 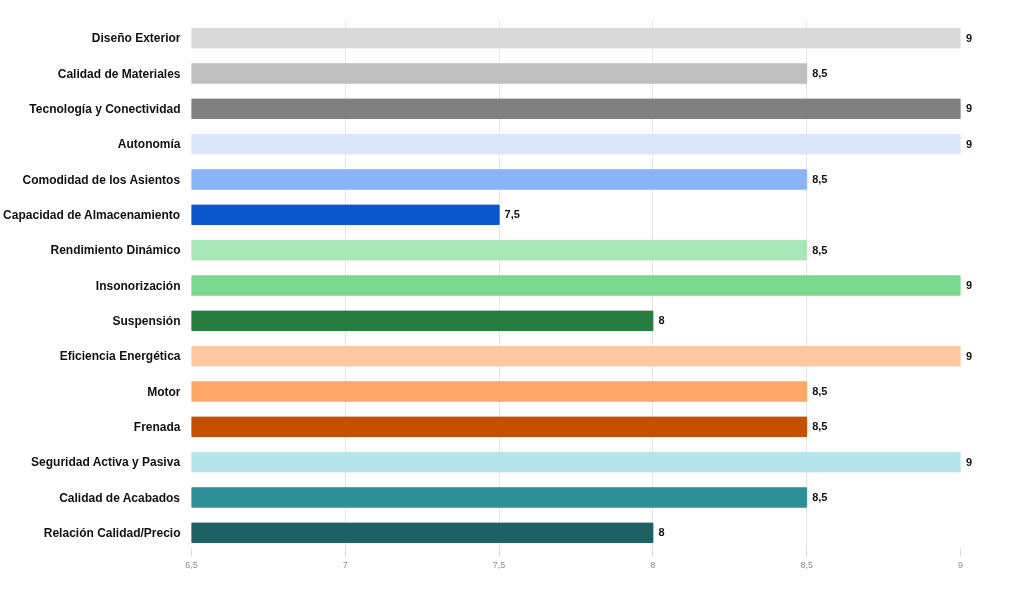 What do you see at coordinates (101, 179) in the screenshot?
I see `y-tick-label: Comodidad de los Asientos` at bounding box center [101, 179].